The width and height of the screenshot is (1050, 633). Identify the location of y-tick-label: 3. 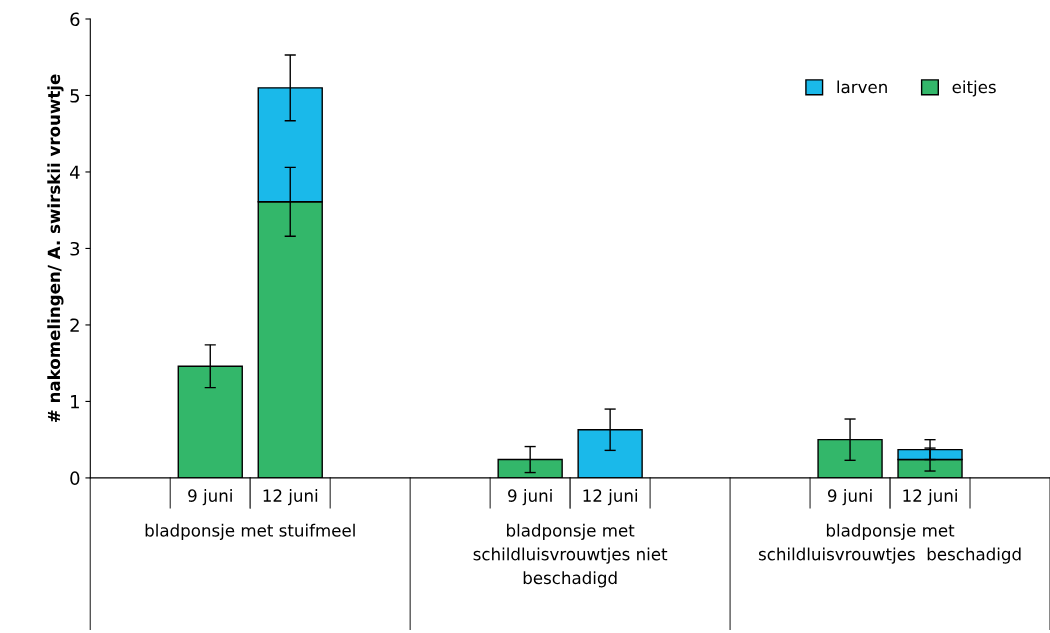
(75, 248).